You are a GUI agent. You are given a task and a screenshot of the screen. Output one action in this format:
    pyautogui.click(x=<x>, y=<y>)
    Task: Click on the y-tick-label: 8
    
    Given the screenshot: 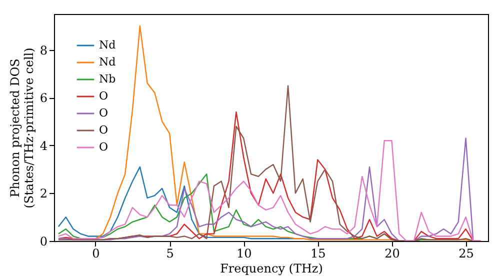 What is the action you would take?
    pyautogui.click(x=44, y=50)
    